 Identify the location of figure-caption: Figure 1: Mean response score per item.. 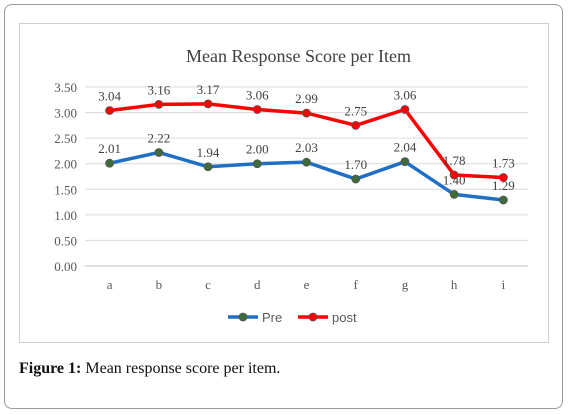
(149, 369).